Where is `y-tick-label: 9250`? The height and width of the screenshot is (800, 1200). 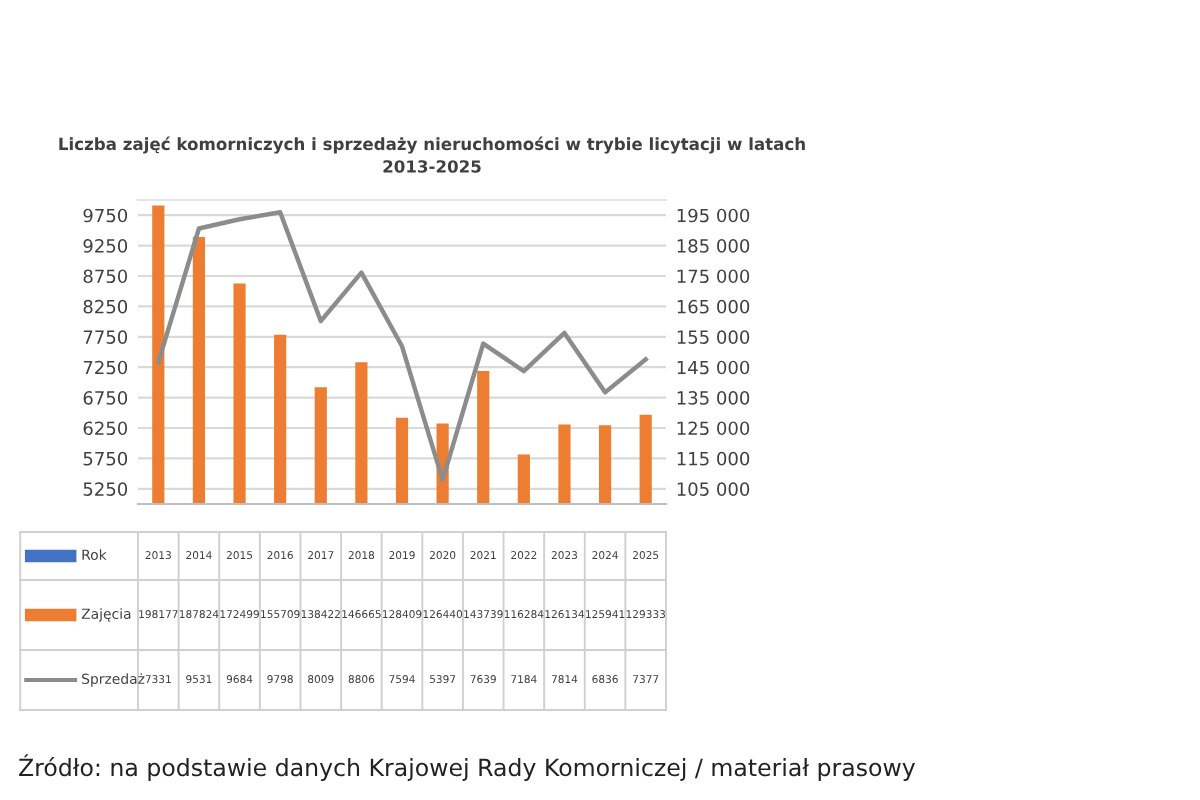 y-tick-label: 9250 is located at coordinates (105, 246).